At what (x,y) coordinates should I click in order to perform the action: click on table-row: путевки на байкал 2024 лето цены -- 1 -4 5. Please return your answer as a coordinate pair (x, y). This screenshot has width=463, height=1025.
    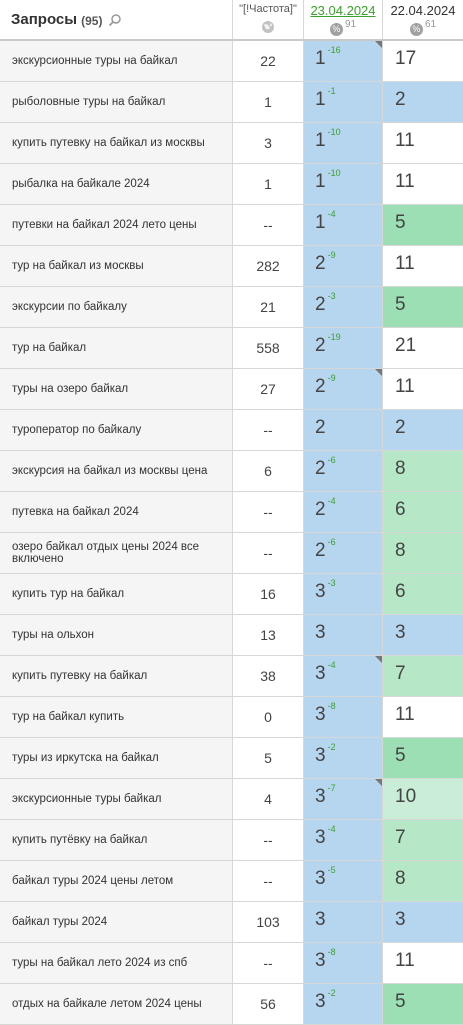
    Looking at the image, I should click on (231, 225).